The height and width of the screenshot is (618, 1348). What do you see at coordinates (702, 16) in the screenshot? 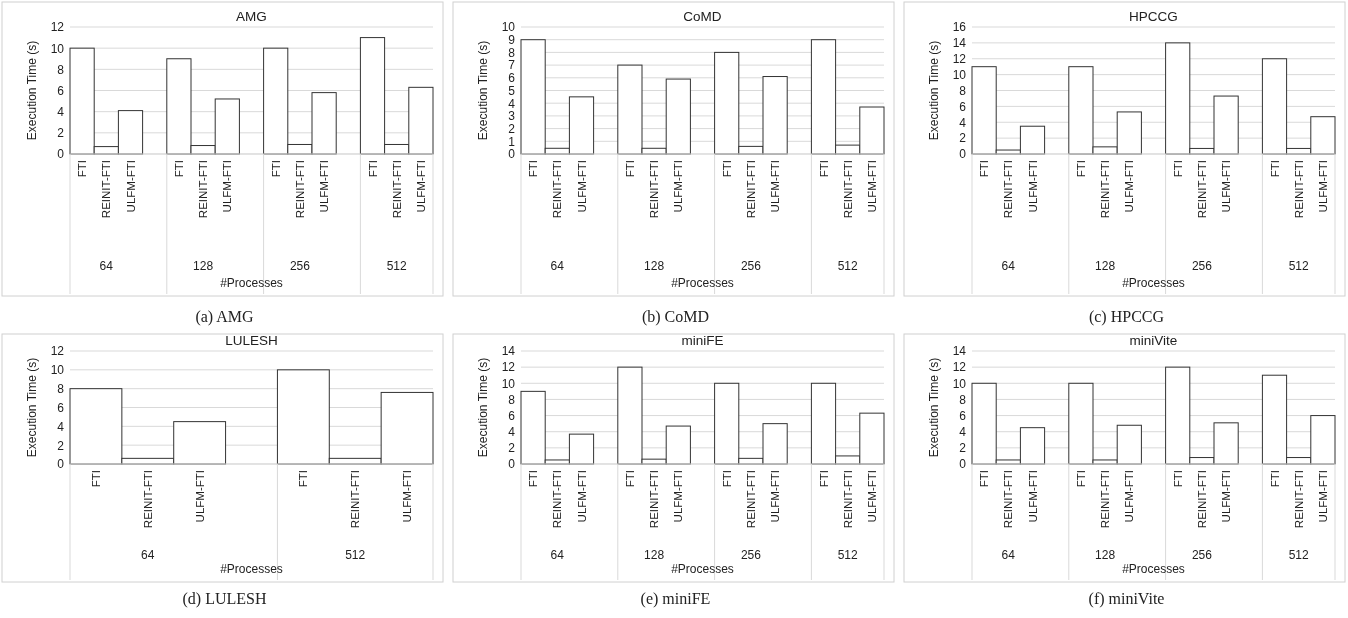
I see `chart-title: CoMD` at bounding box center [702, 16].